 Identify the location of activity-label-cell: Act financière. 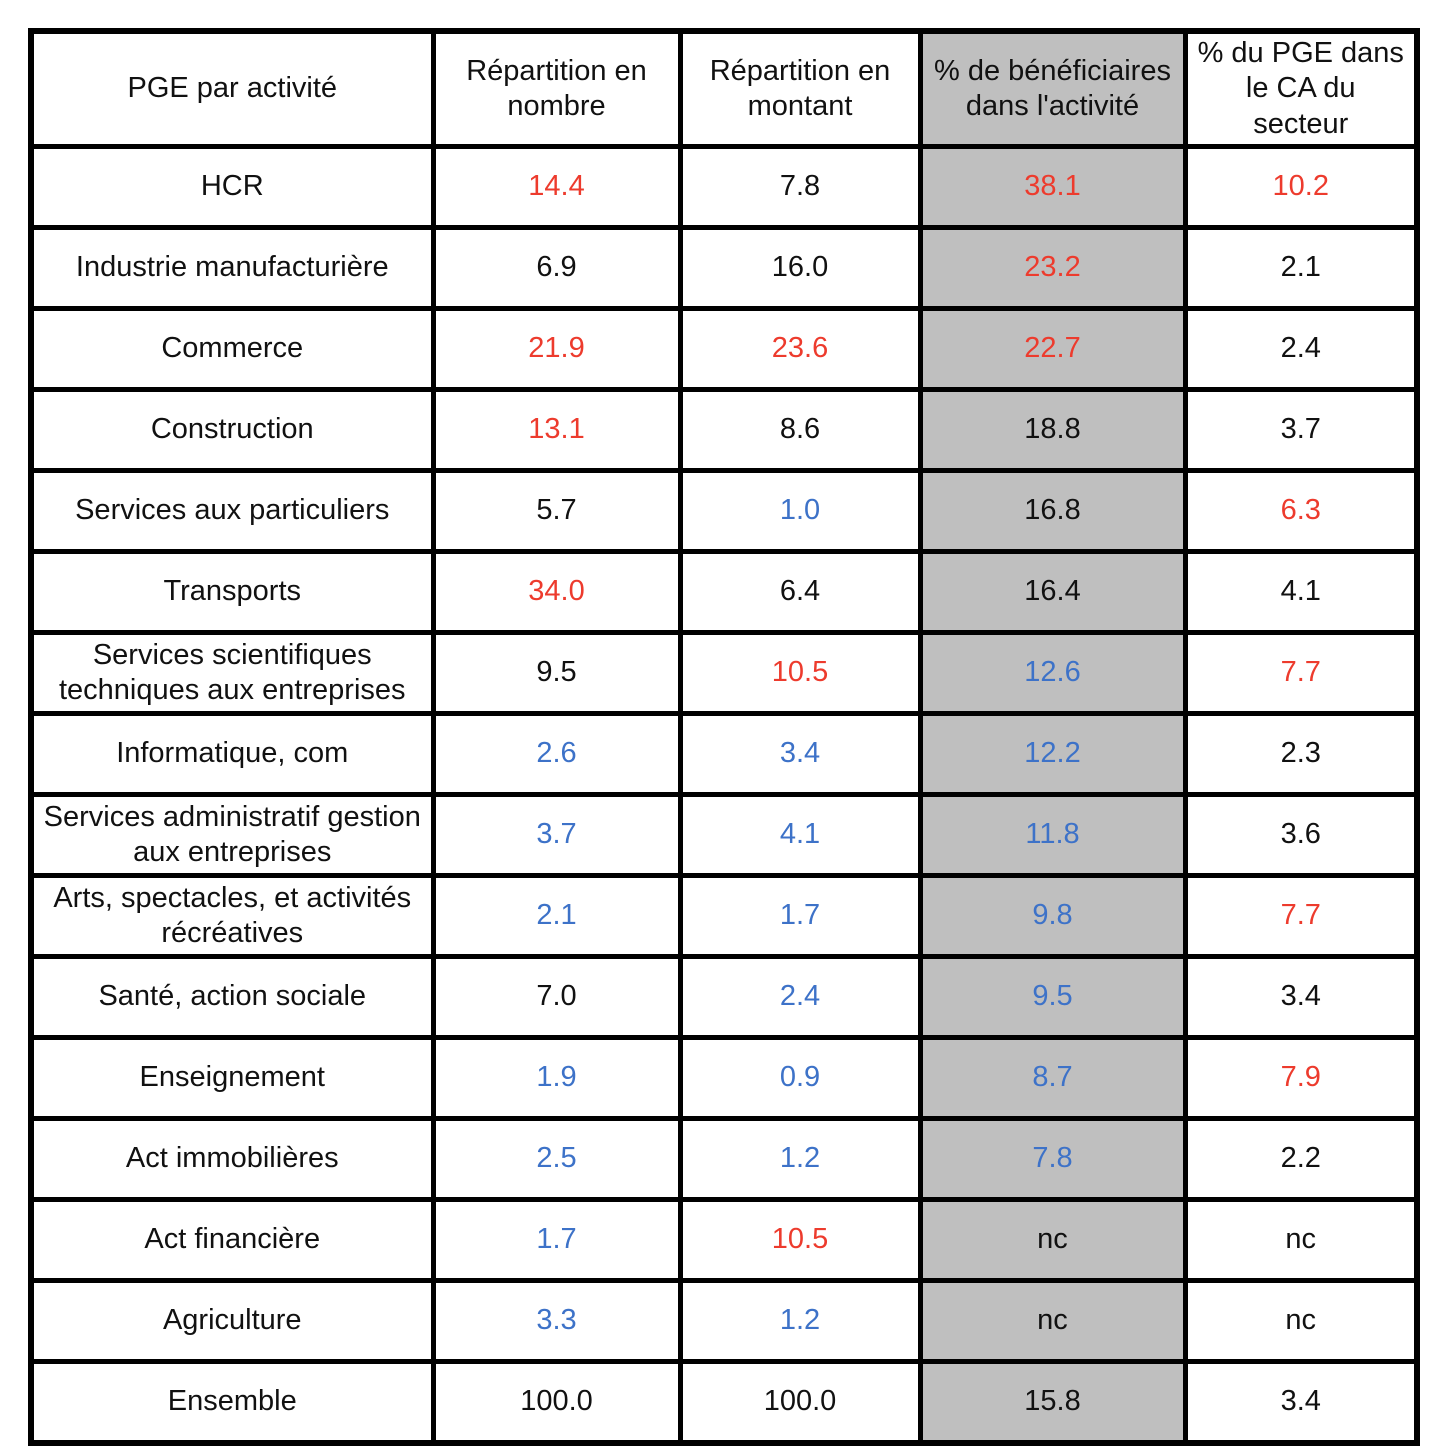
(232, 1240).